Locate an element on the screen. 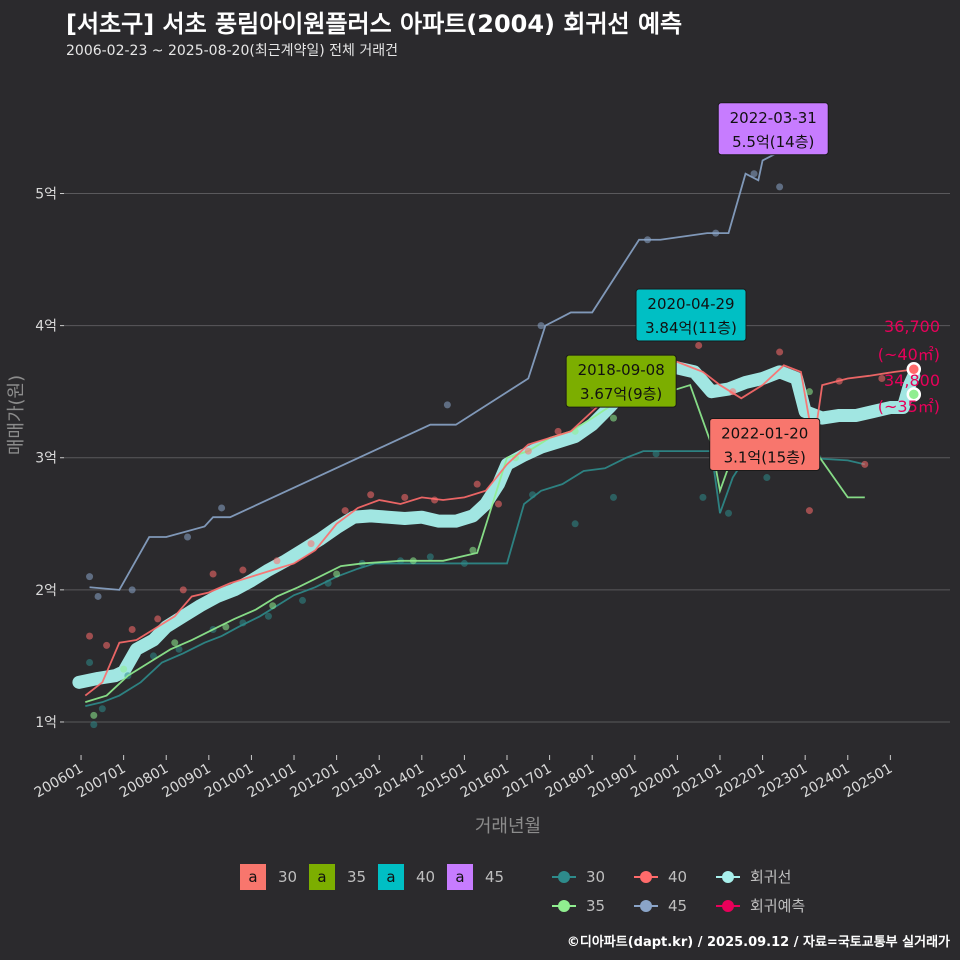  legend-line-label: 40 is located at coordinates (677, 877).